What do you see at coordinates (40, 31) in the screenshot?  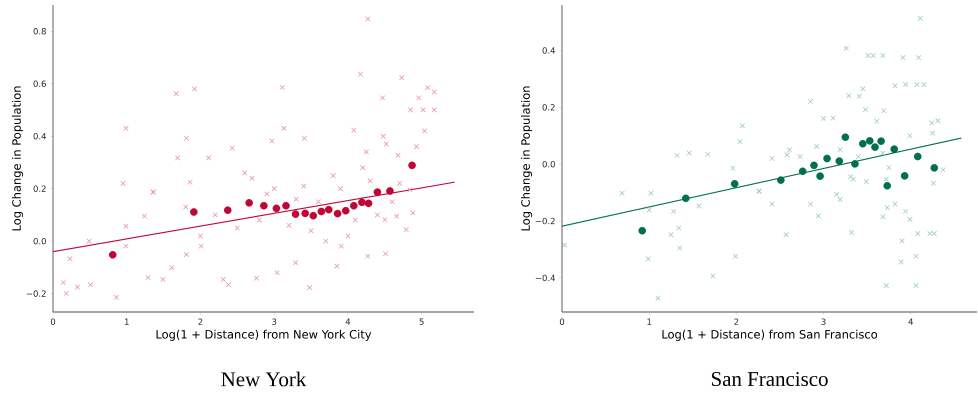 I see `y-tick-label: 0.8` at bounding box center [40, 31].